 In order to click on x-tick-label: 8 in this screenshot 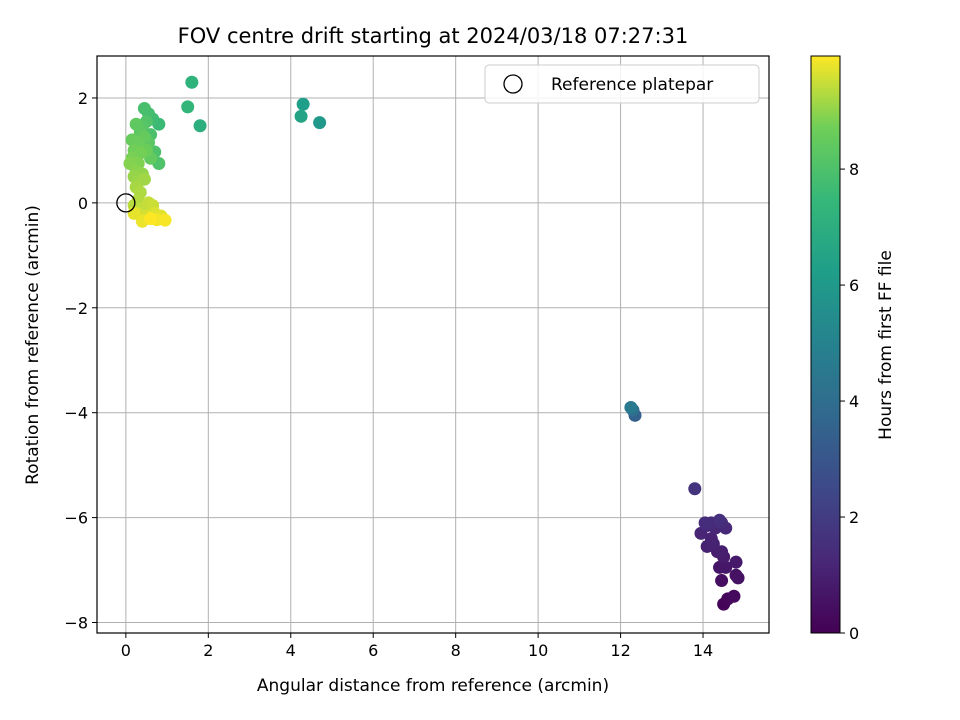, I will do `click(456, 650)`.